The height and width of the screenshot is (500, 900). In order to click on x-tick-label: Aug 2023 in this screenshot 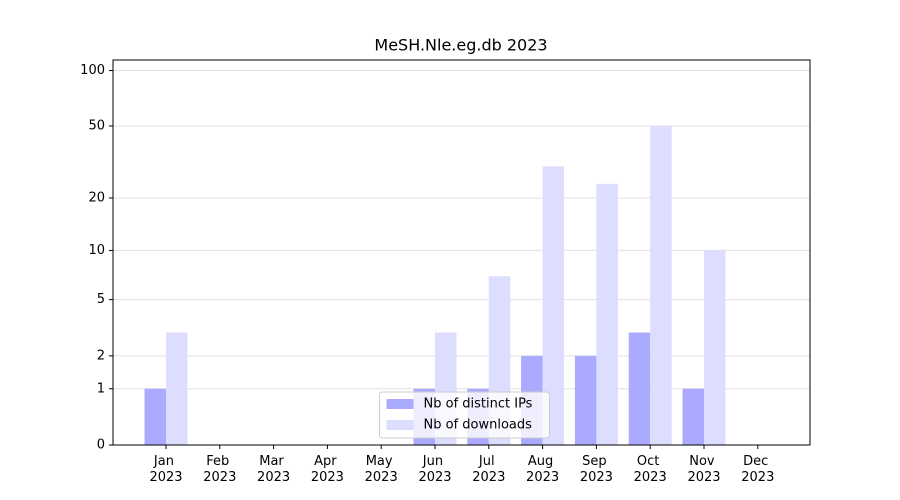, I will do `click(542, 469)`.